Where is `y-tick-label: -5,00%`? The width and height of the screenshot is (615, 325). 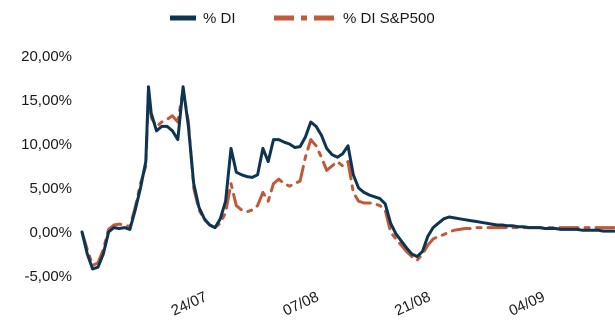 y-tick-label: -5,00% is located at coordinates (48, 276).